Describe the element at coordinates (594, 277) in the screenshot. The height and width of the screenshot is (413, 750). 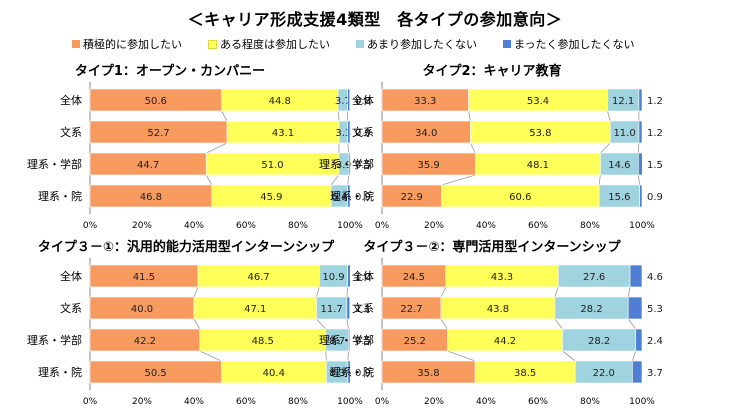
I see `data-label-not-much: 27.6` at that location.